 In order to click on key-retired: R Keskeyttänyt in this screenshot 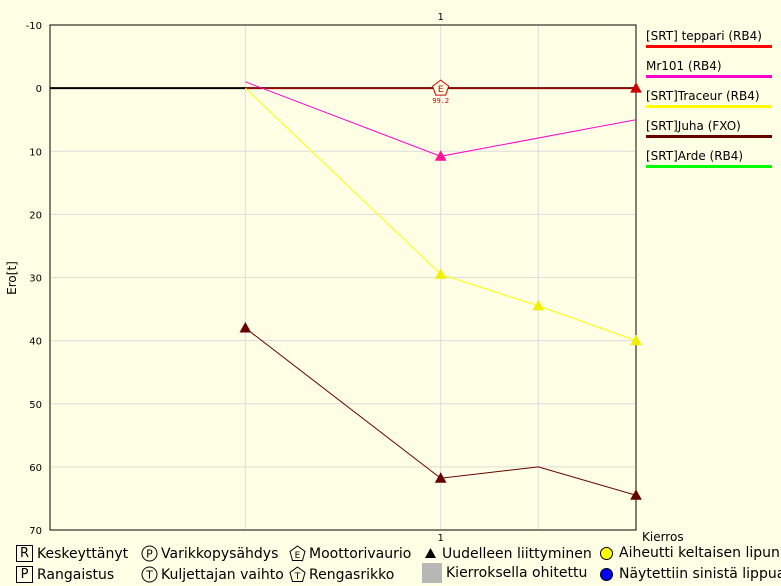, I will do `click(72, 553)`.